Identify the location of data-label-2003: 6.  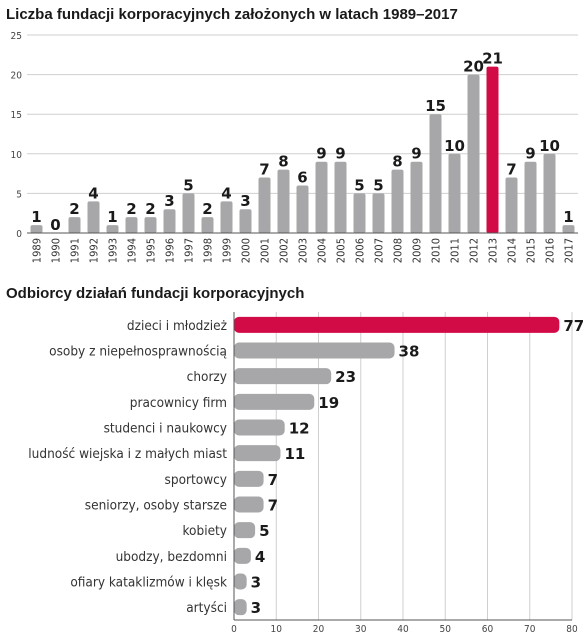
(302, 177).